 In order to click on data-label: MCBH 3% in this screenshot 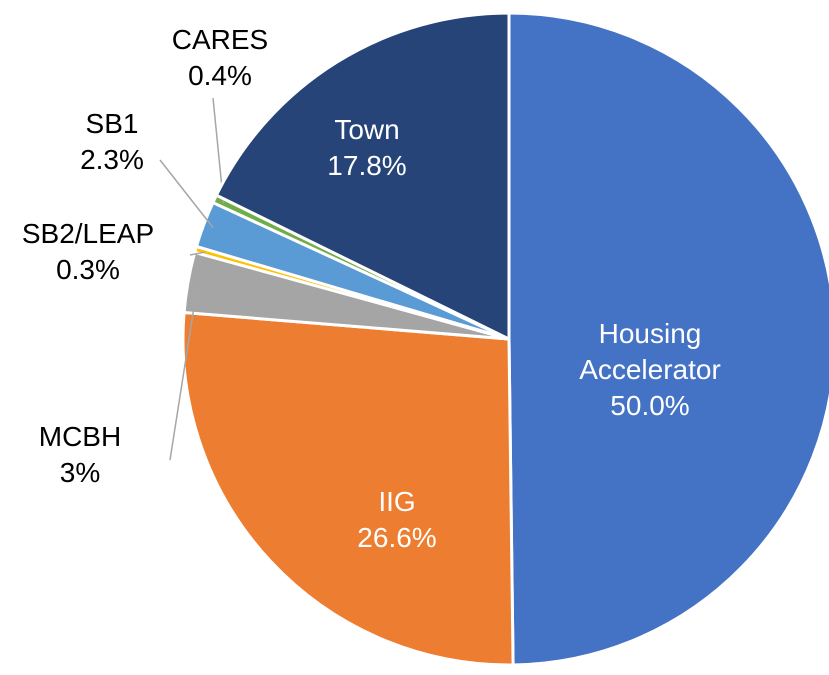, I will do `click(80, 455)`.